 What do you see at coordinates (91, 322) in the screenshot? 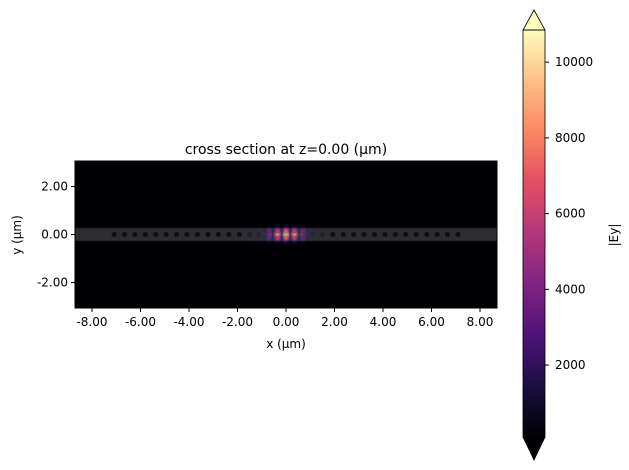
I see `x-tick-label: -8.00` at bounding box center [91, 322].